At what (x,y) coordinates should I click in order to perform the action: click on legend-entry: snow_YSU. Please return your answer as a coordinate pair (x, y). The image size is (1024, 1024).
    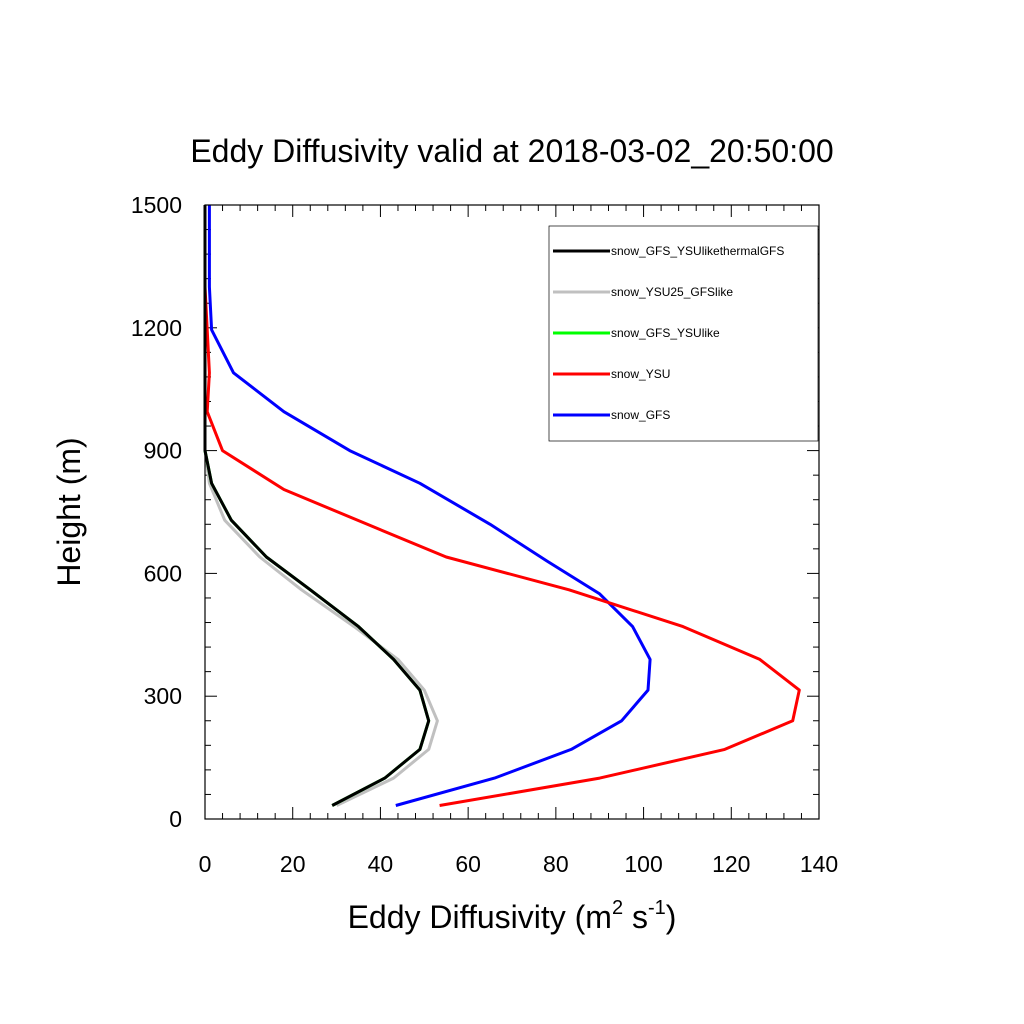
    Looking at the image, I should click on (611, 374).